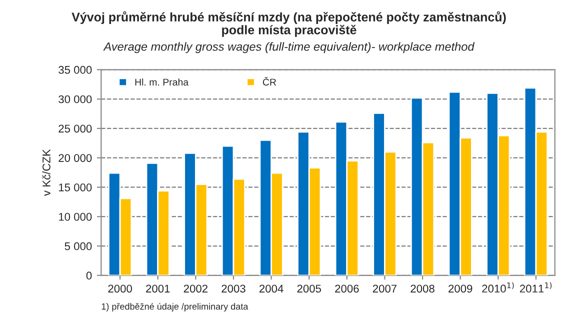 This screenshot has width=578, height=324. What do you see at coordinates (75, 187) in the screenshot?
I see `y-tick-label: 15 000` at bounding box center [75, 187].